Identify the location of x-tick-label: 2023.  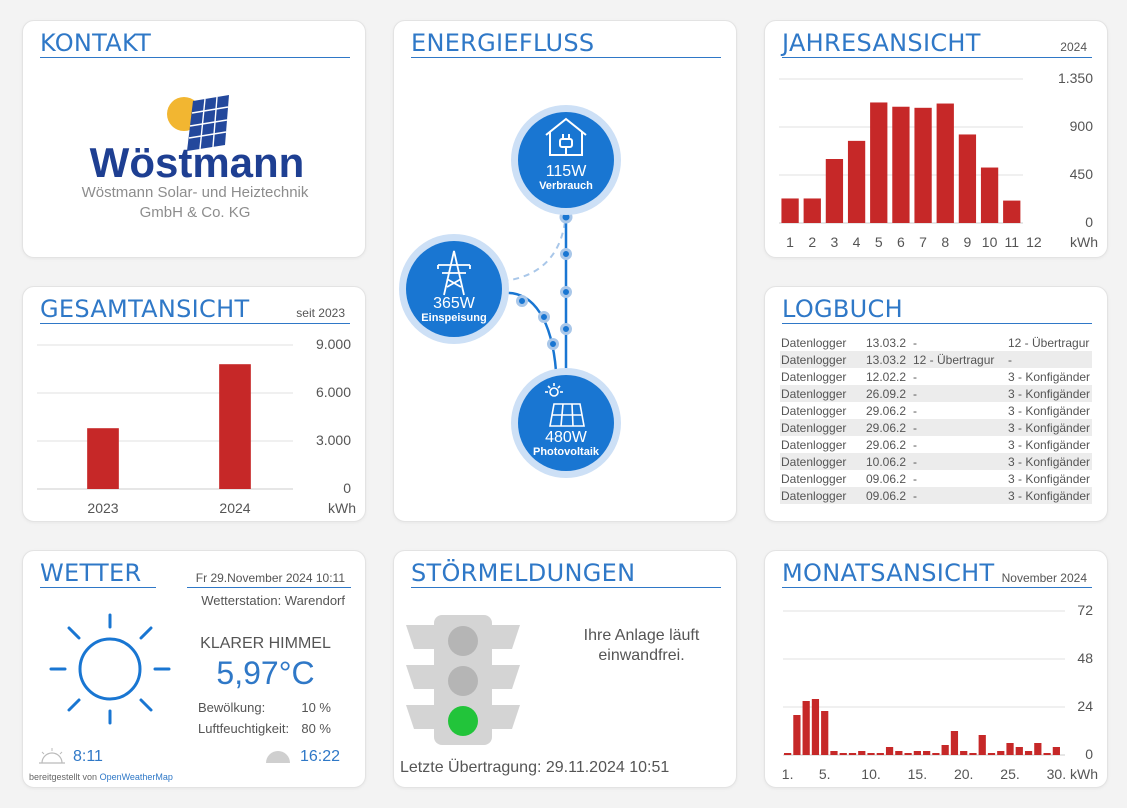
(102, 508).